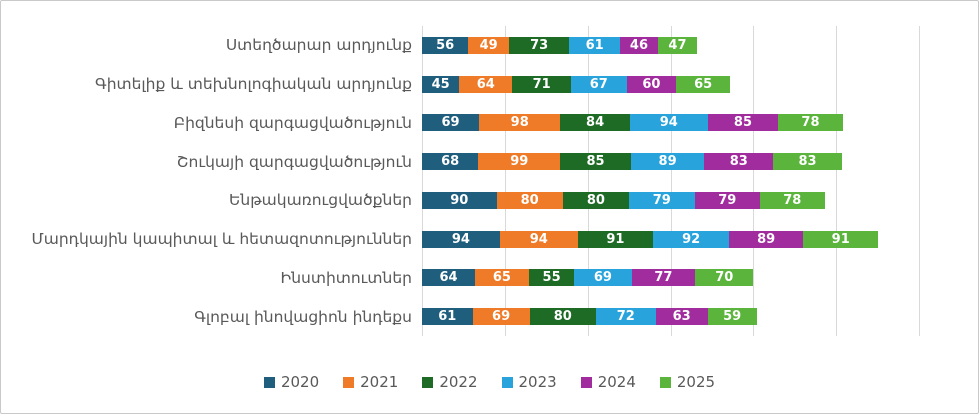 The image size is (979, 414). Describe the element at coordinates (318, 45) in the screenshot. I see `category-label: Ստեղծարար արդյունք` at that location.